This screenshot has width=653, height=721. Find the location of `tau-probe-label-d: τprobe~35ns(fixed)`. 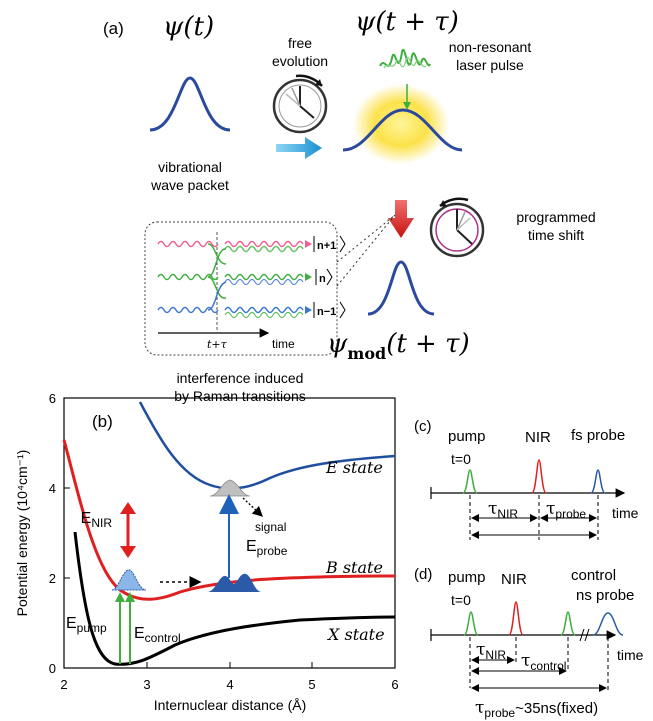

tau-probe-label-d: τprobe~35ns(fixed) is located at coordinates (536, 709).